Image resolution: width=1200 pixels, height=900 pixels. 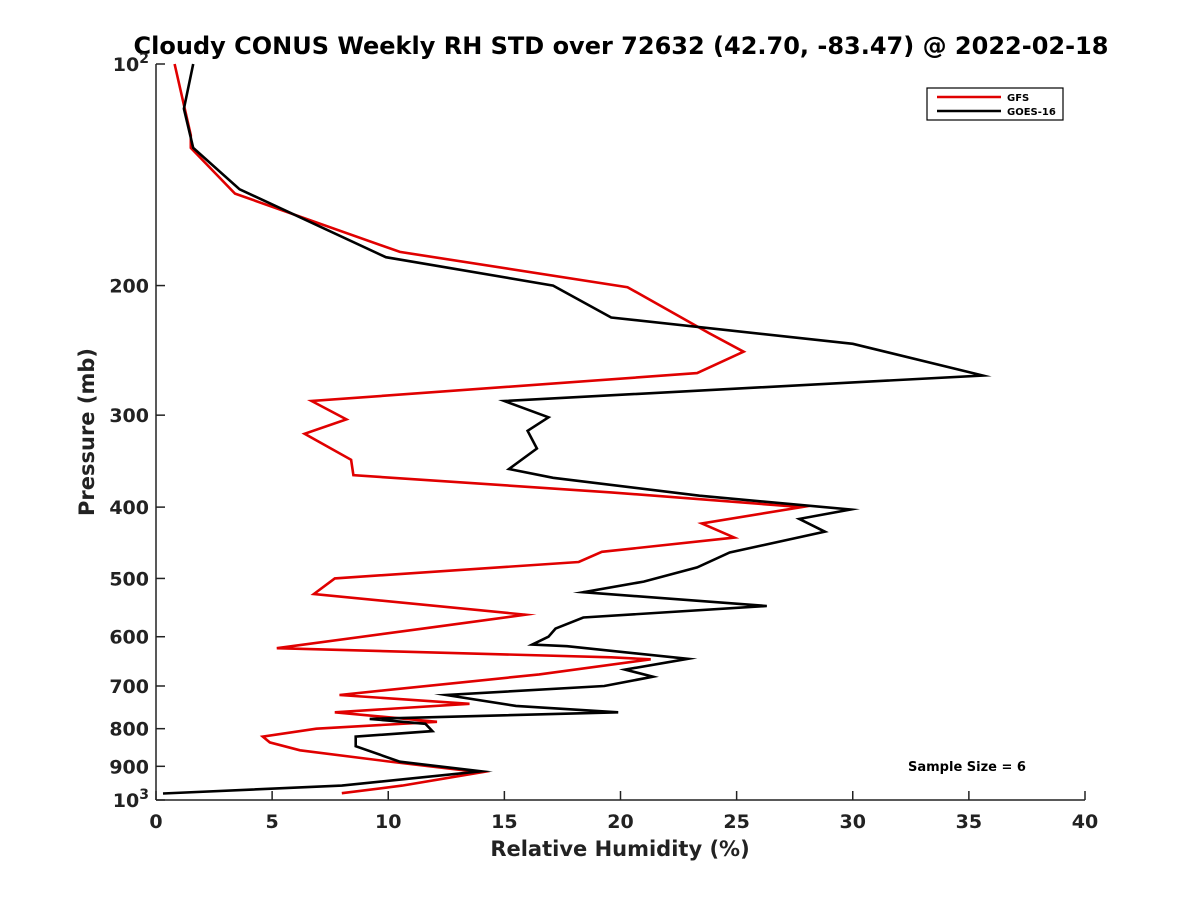 I want to click on legend-box, so click(x=995, y=104).